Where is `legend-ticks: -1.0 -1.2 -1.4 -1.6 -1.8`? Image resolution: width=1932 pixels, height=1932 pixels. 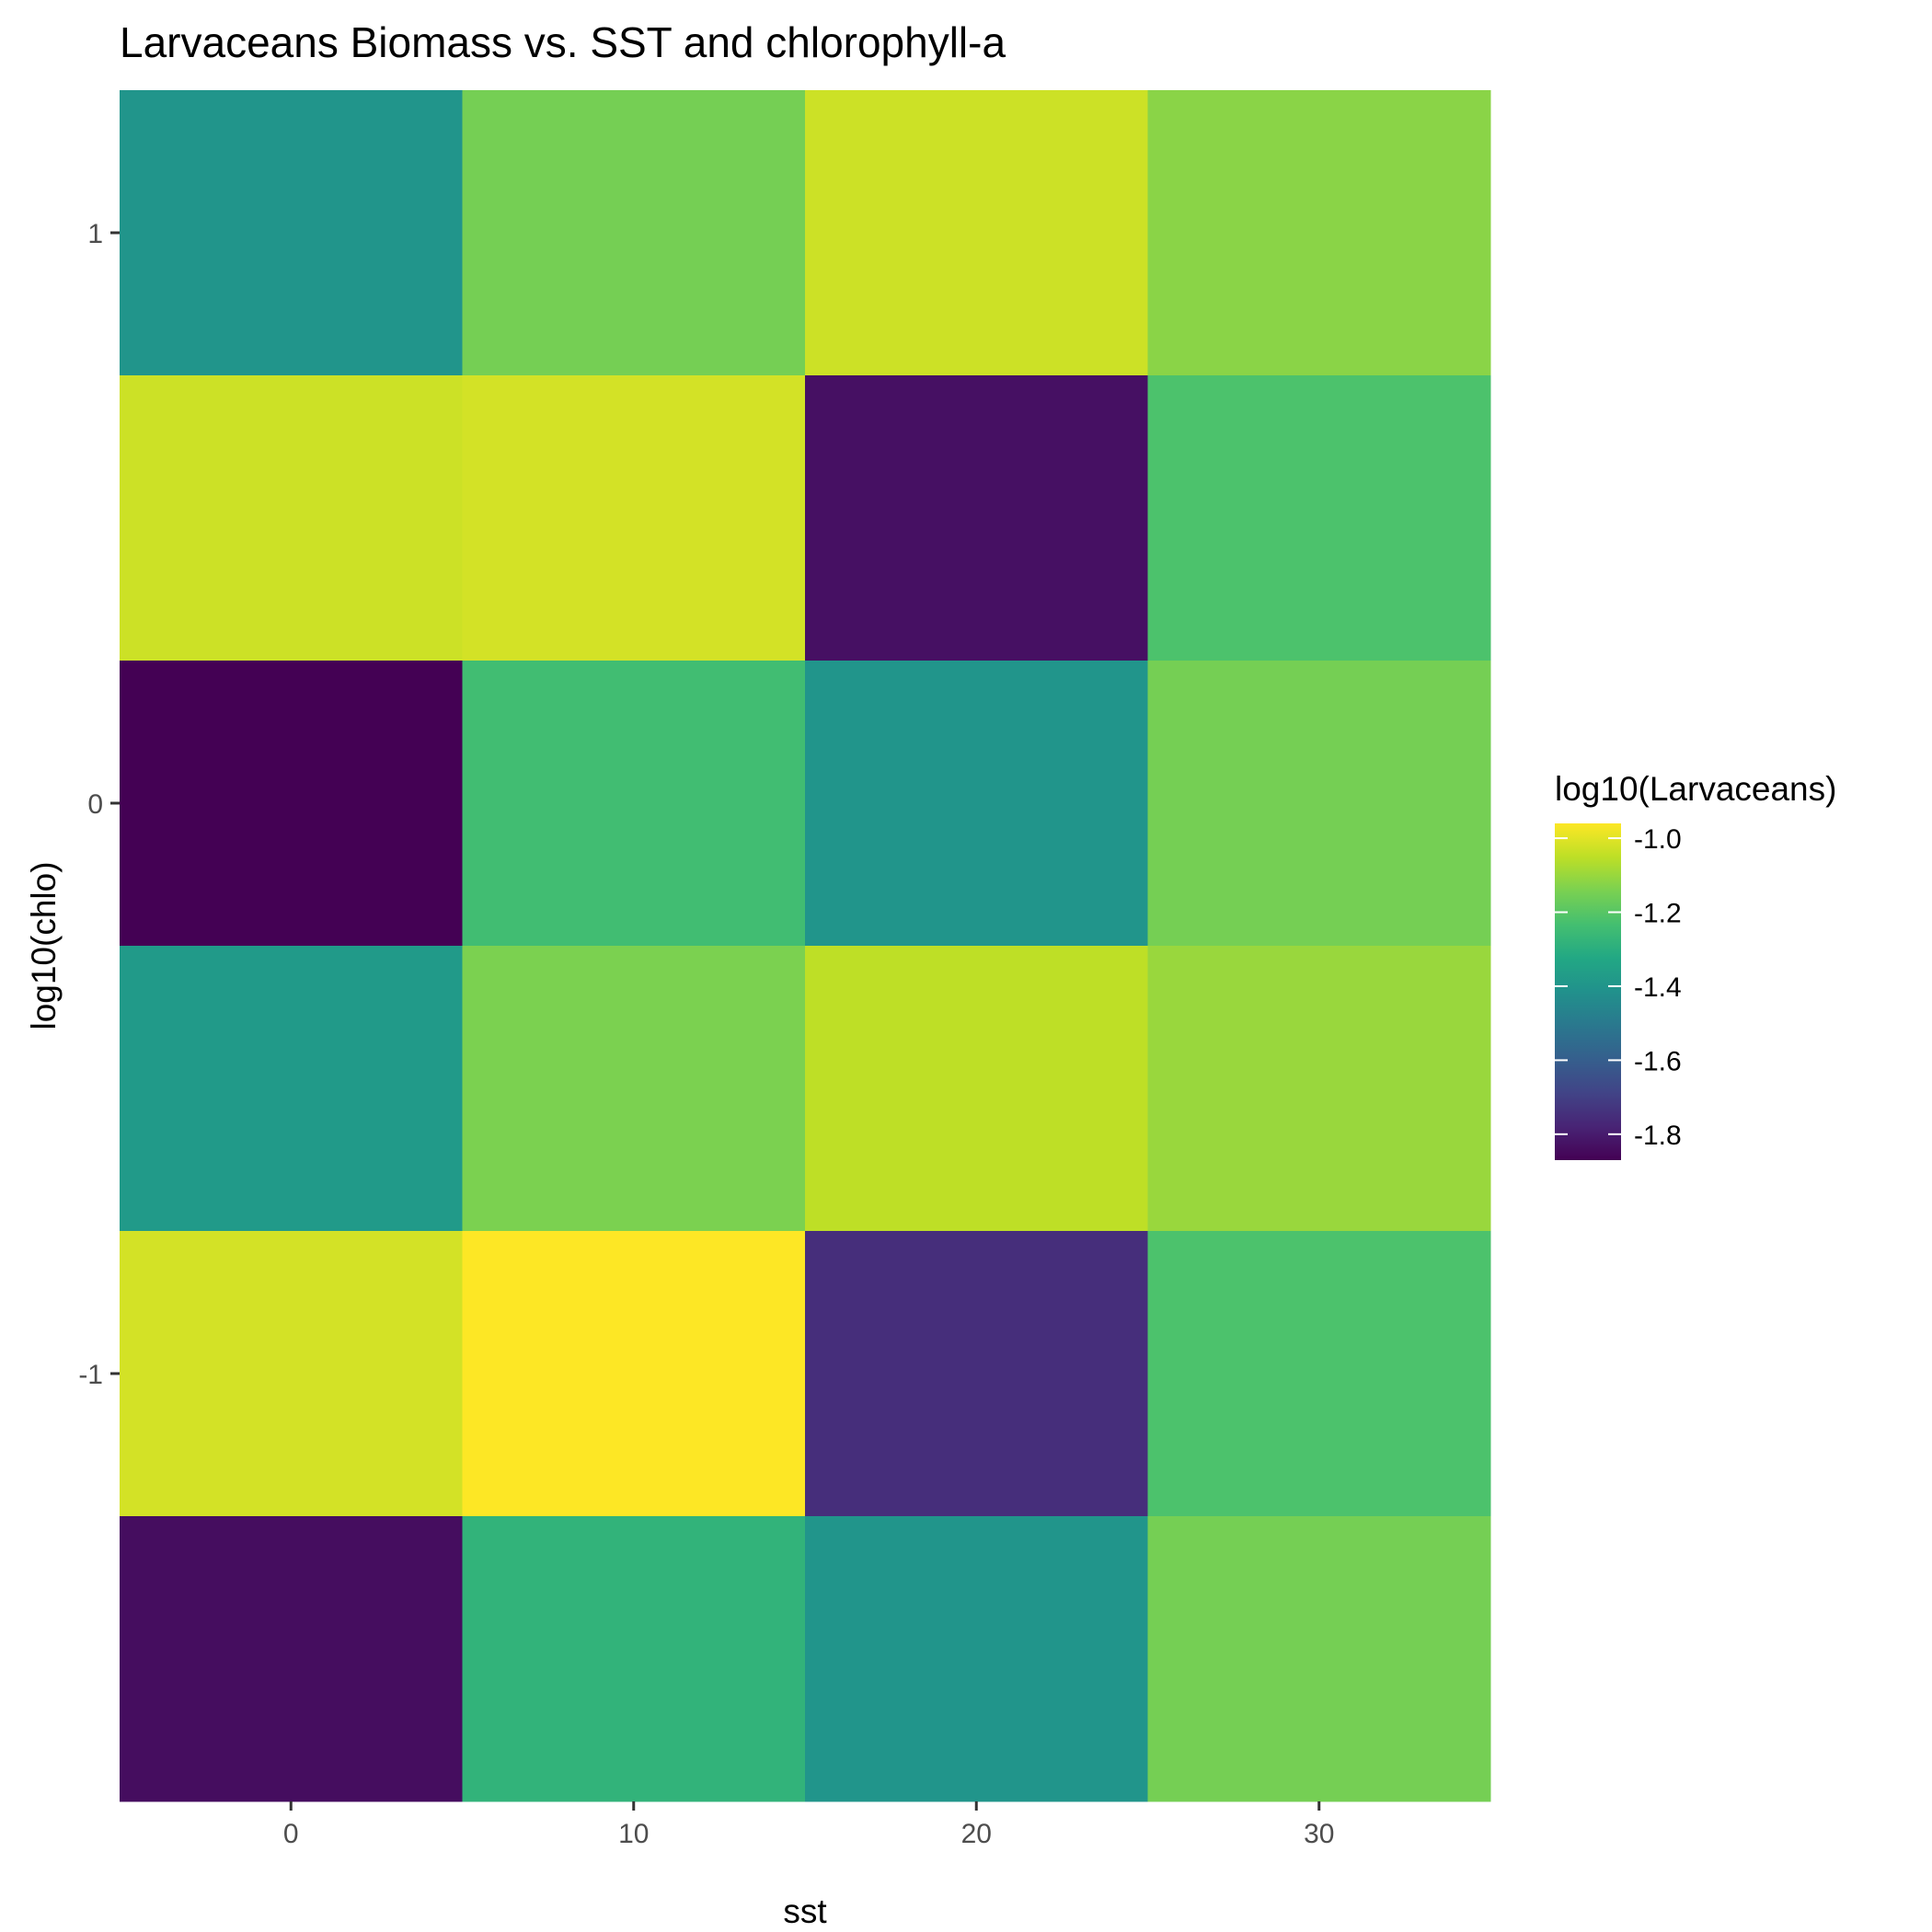 legend-ticks: -1.0 -1.2 -1.4 -1.6 -1.8 is located at coordinates (1618, 987).